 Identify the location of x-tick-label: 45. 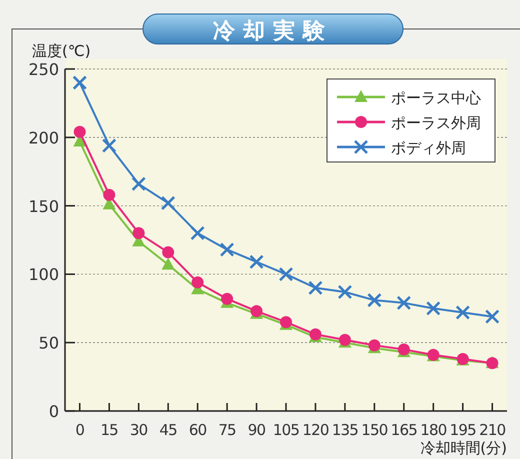
(168, 430).